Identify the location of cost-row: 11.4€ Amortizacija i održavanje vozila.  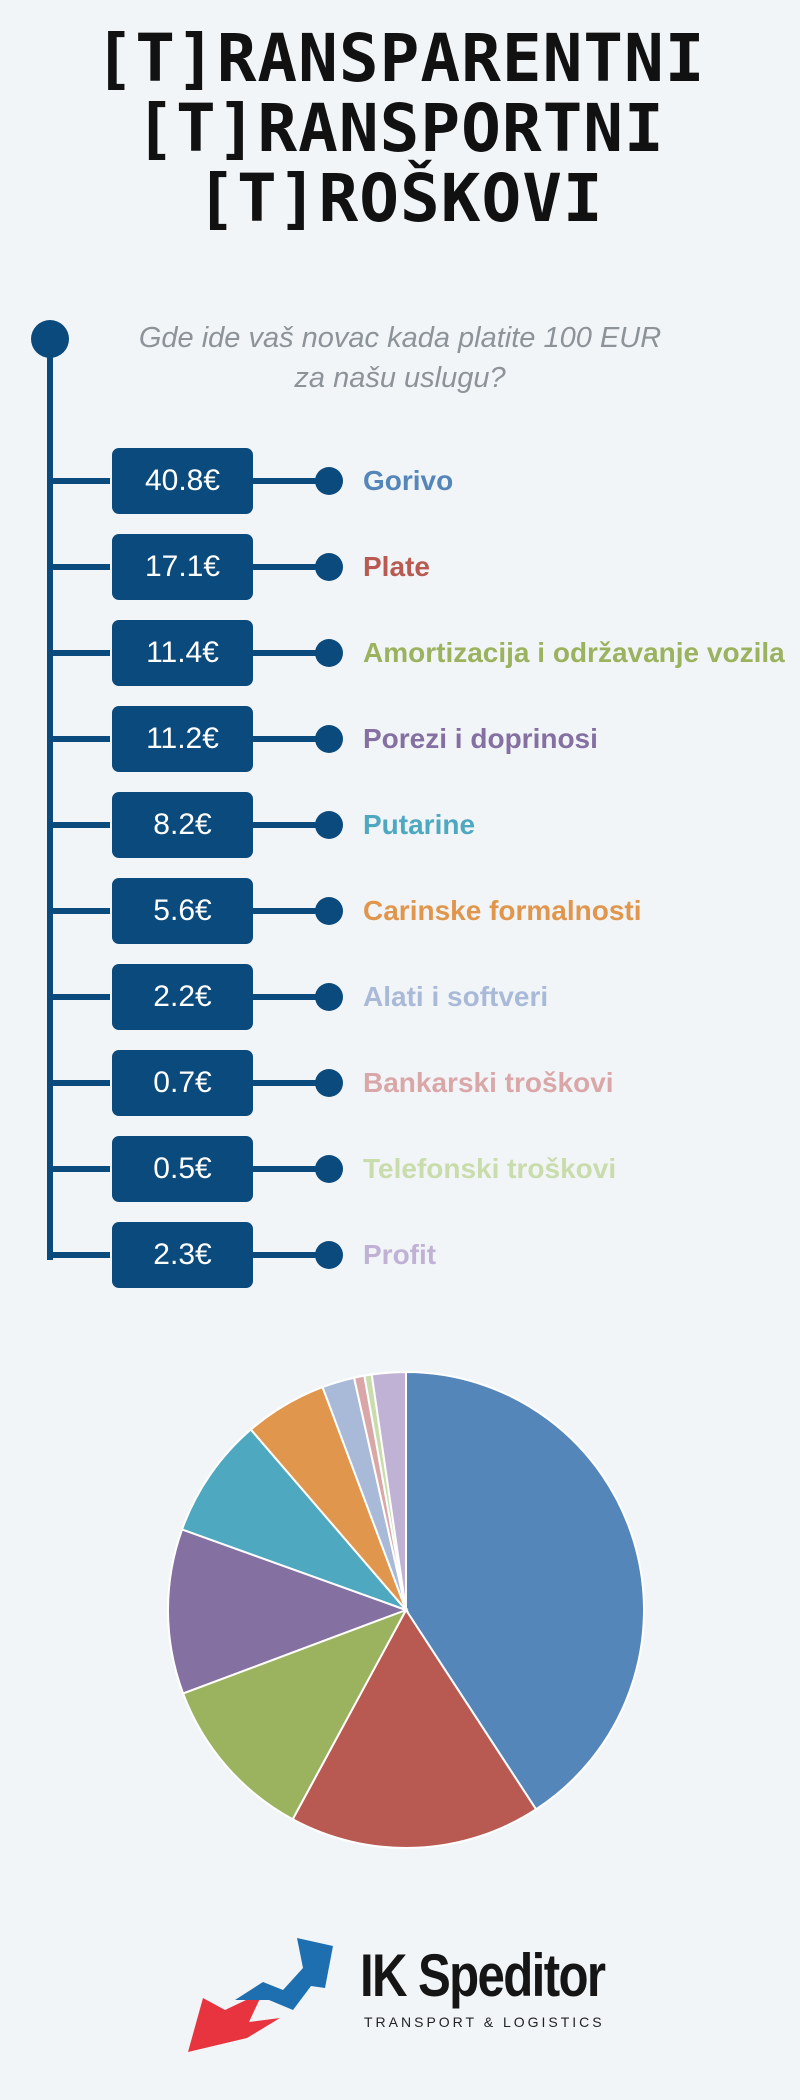
(400, 653).